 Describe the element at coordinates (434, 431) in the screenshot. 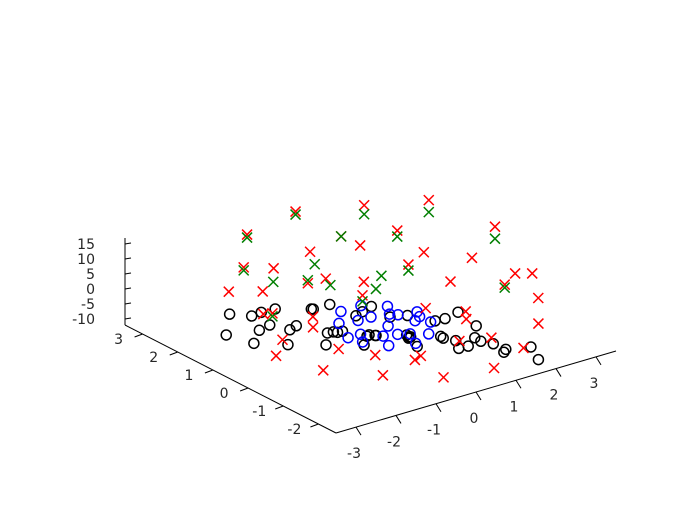

I see `x-tick-label: -1` at that location.